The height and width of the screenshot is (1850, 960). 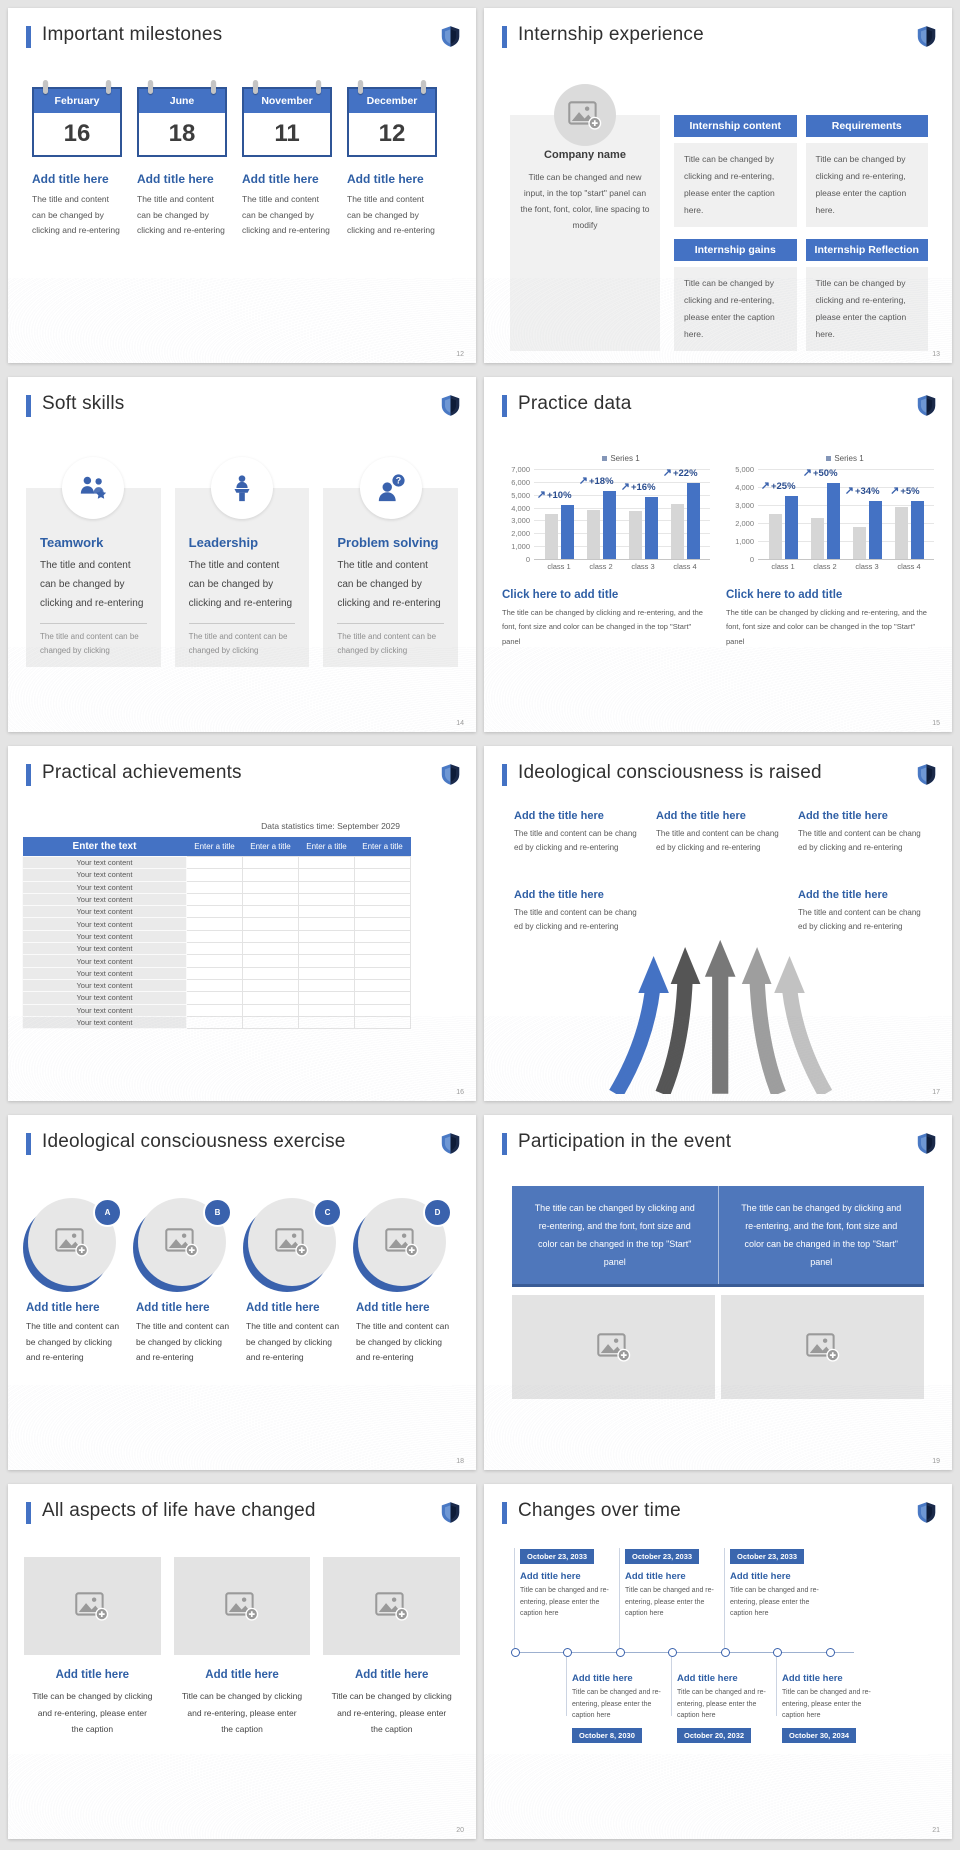 What do you see at coordinates (642, 514) in the screenshot?
I see `bar-group: ↗+16%` at bounding box center [642, 514].